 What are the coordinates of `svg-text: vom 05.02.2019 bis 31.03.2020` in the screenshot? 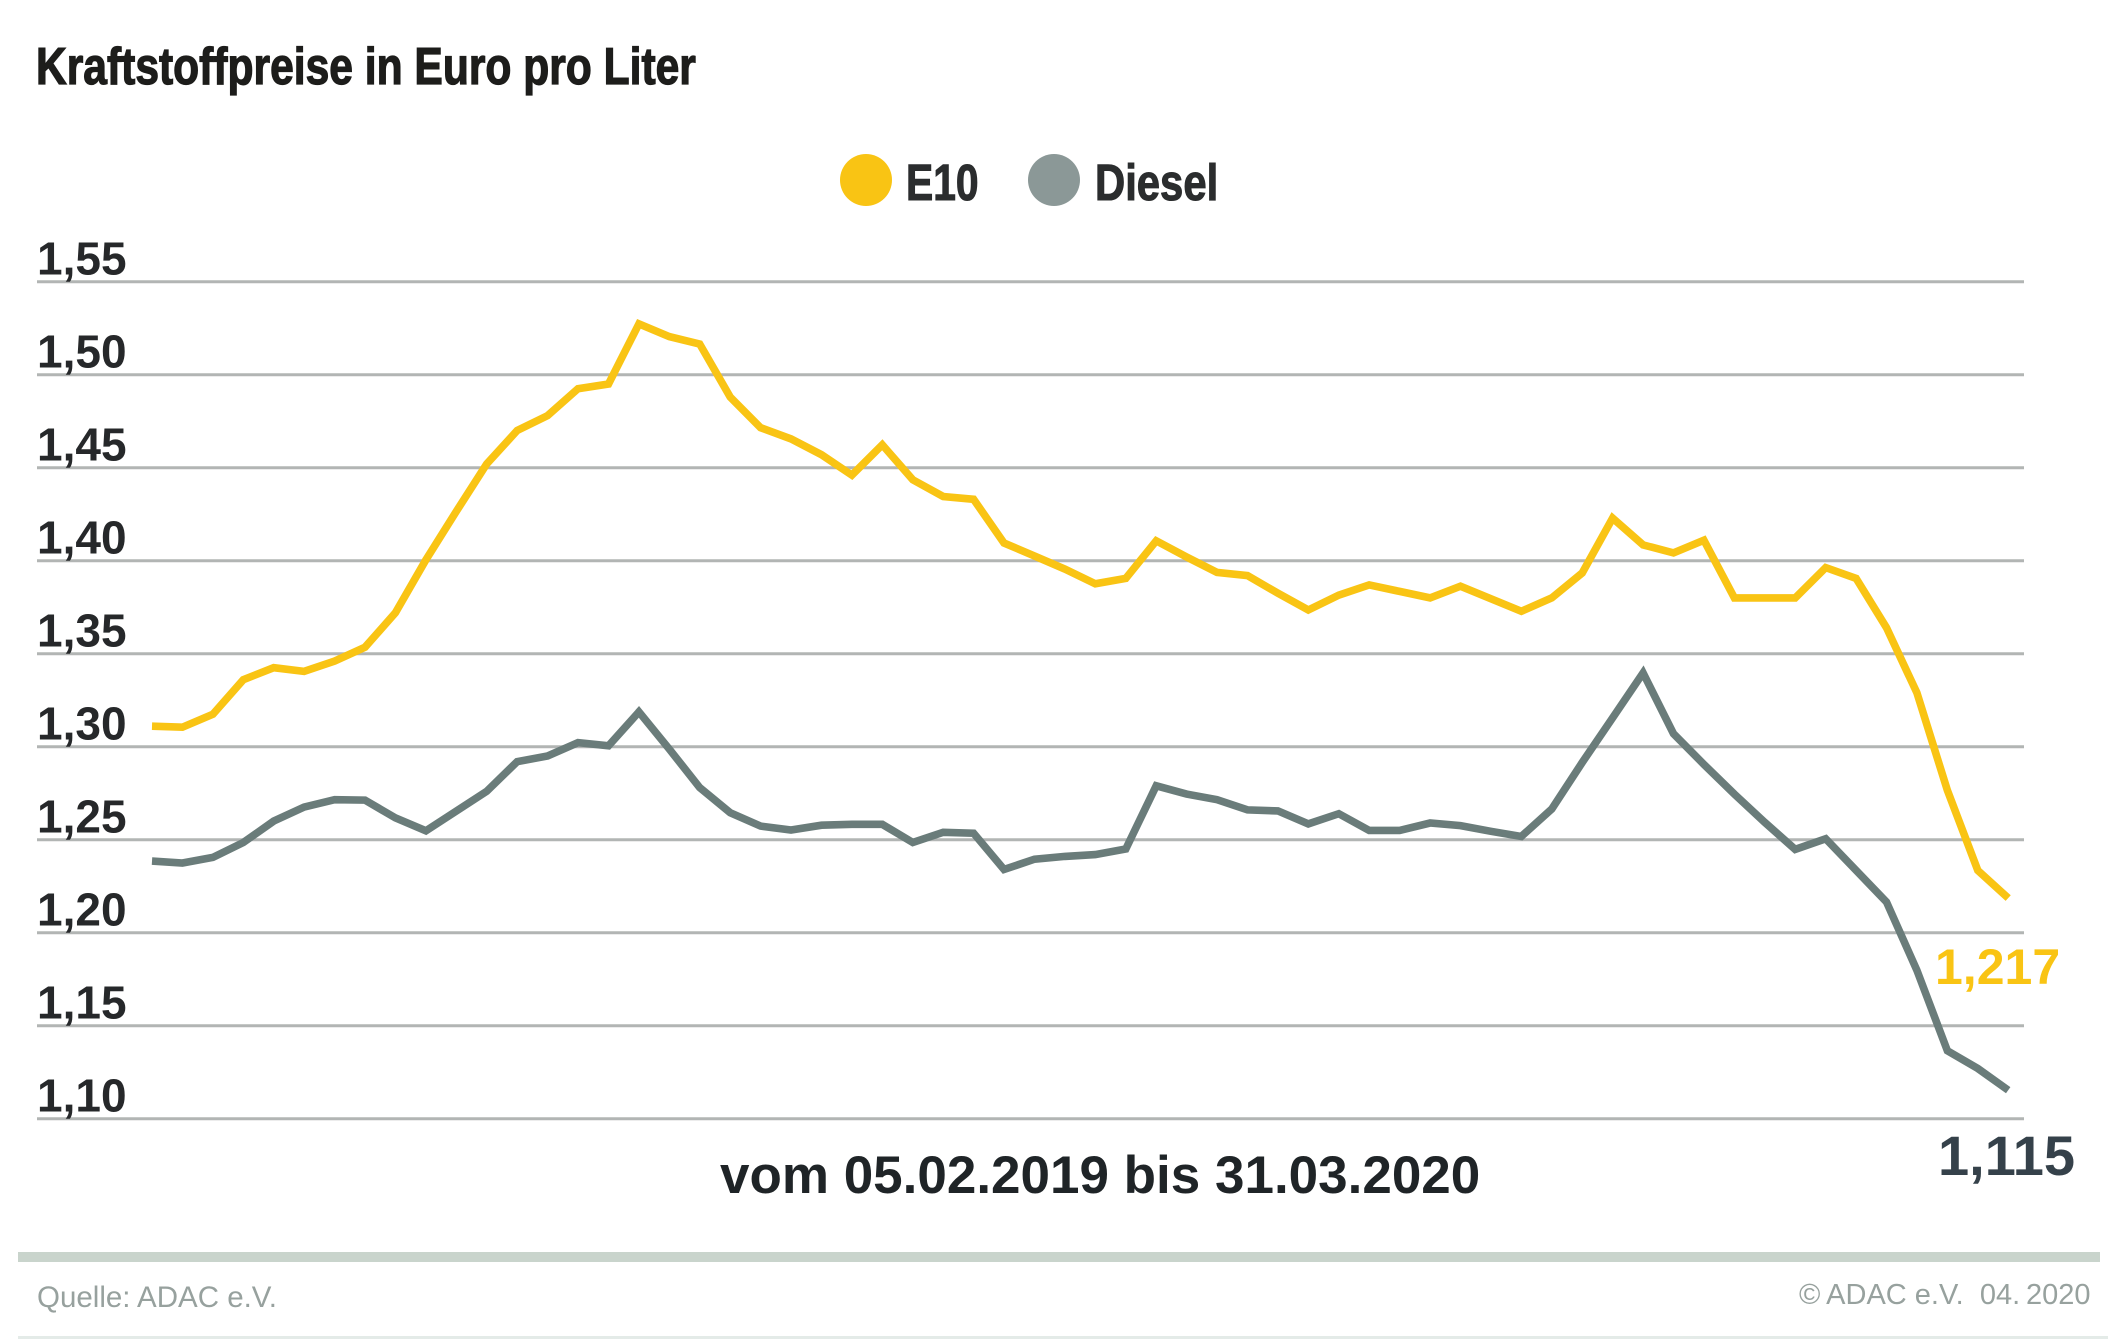 It's located at (1100, 1175).